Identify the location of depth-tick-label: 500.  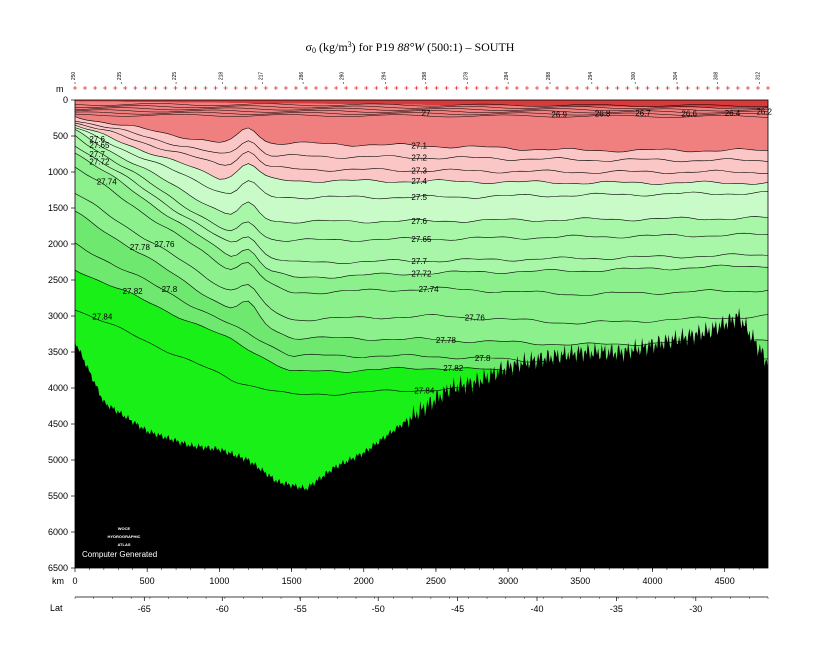
(60, 136).